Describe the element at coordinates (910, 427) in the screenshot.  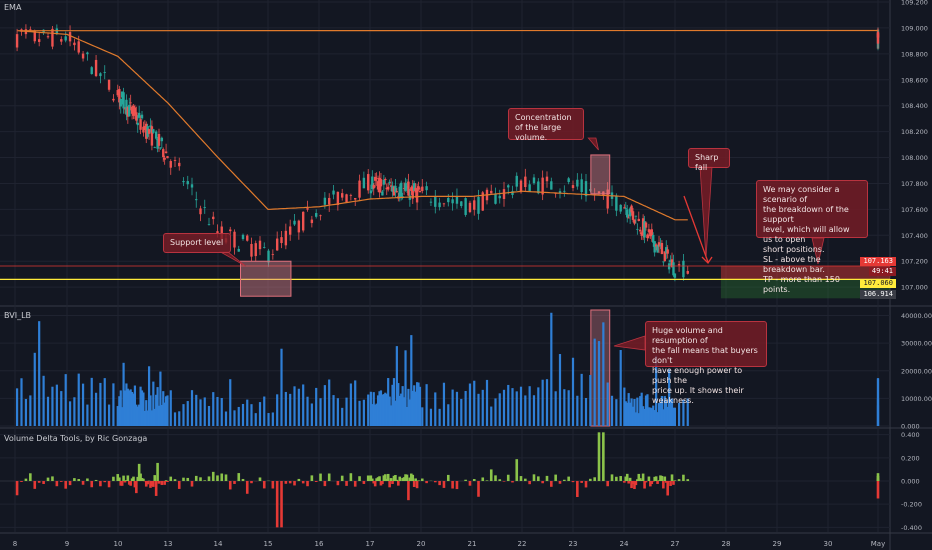
I see `volume-tick-label: 0.000` at that location.